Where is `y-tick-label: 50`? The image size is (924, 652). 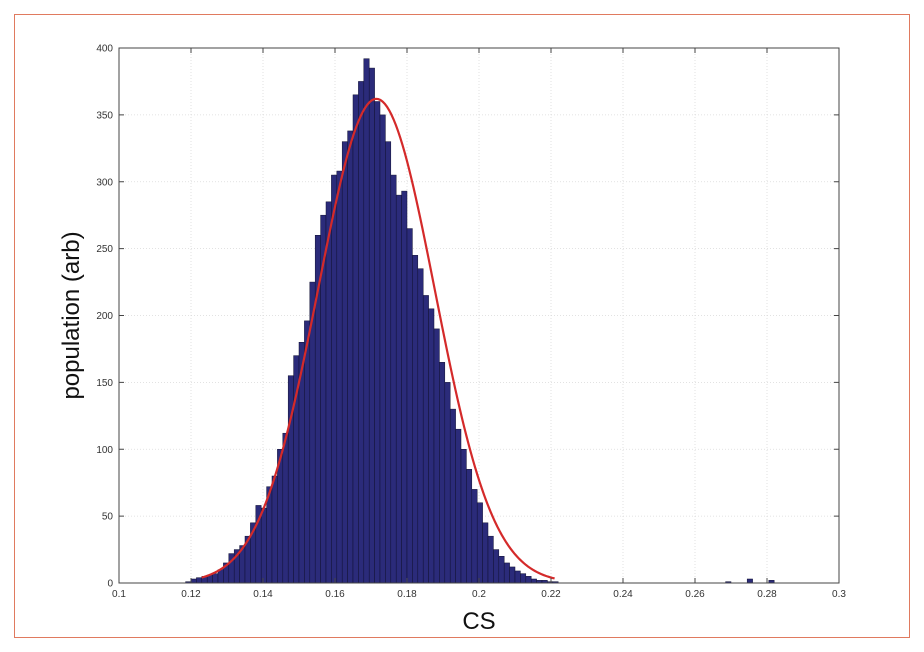 y-tick-label: 50 is located at coordinates (108, 517).